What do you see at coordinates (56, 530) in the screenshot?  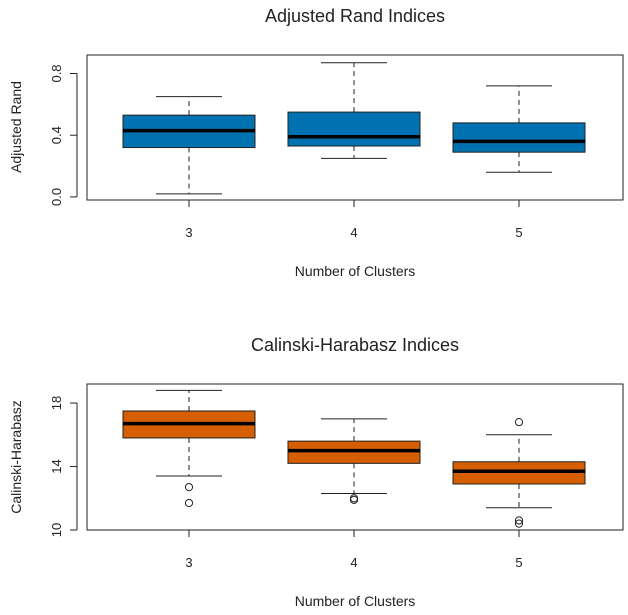 I see `y-tick-label: 10` at bounding box center [56, 530].